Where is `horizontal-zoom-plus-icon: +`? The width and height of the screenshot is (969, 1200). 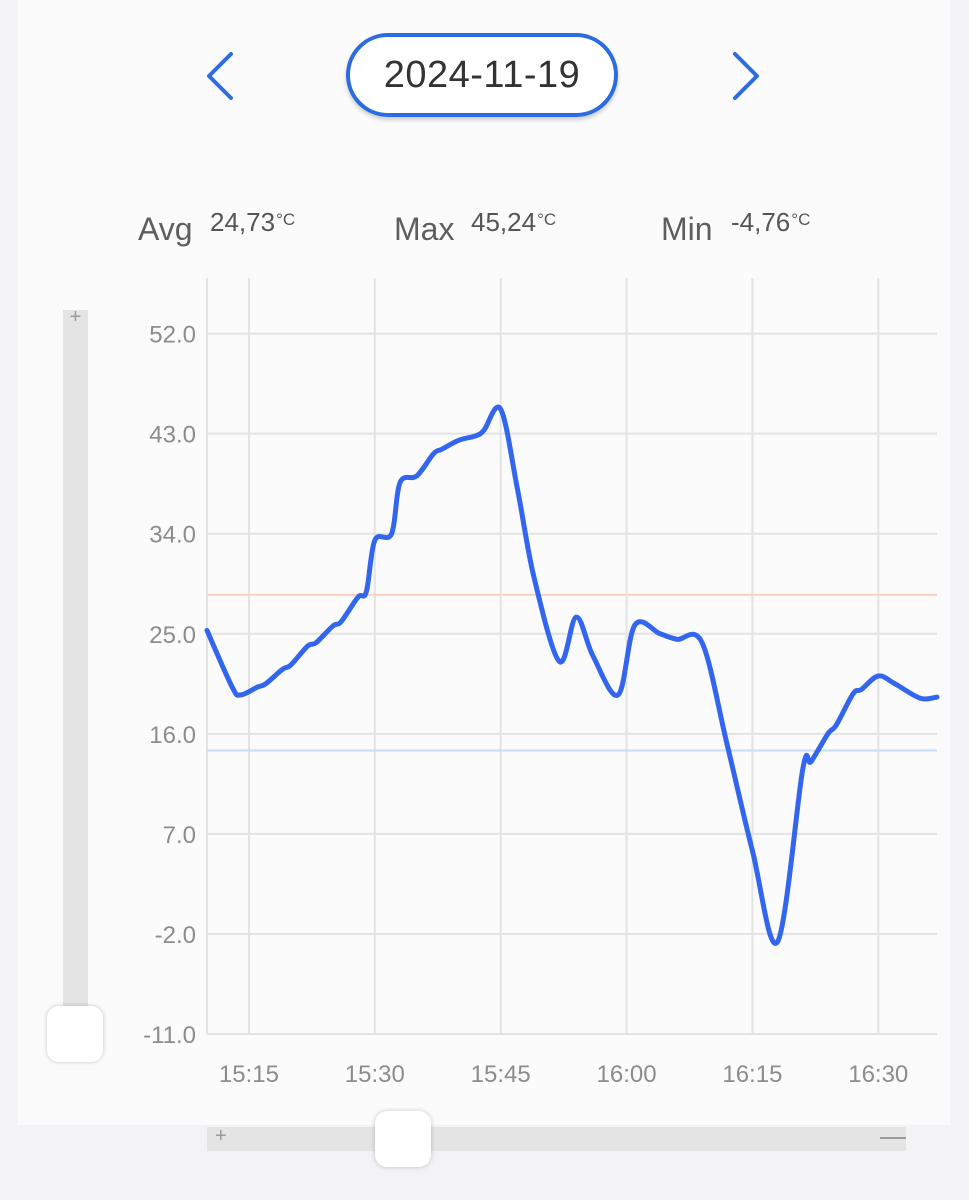 horizontal-zoom-plus-icon: + is located at coordinates (221, 1136).